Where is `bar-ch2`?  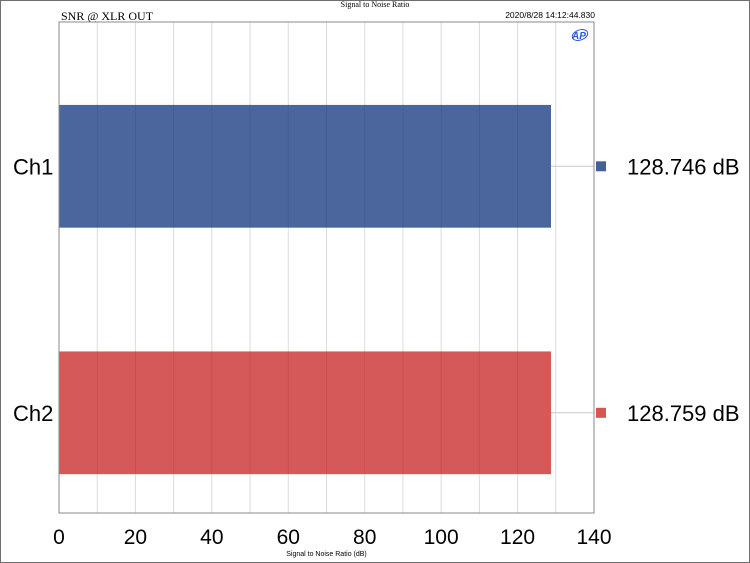
bar-ch2 is located at coordinates (305, 413).